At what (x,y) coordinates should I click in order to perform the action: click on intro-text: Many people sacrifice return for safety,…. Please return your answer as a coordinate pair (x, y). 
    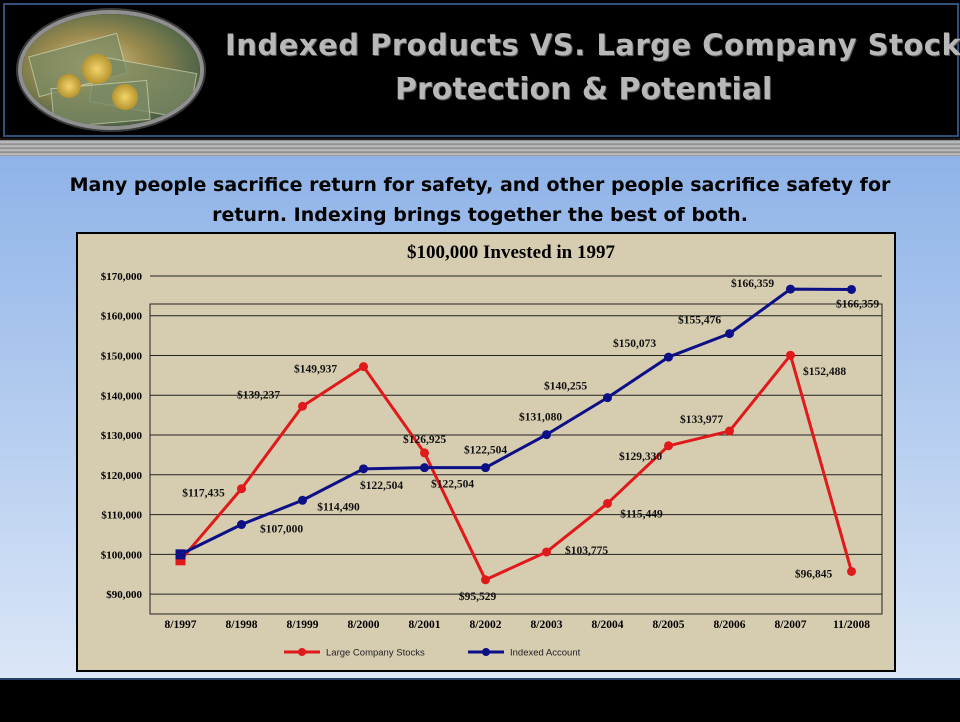
    Looking at the image, I should click on (480, 200).